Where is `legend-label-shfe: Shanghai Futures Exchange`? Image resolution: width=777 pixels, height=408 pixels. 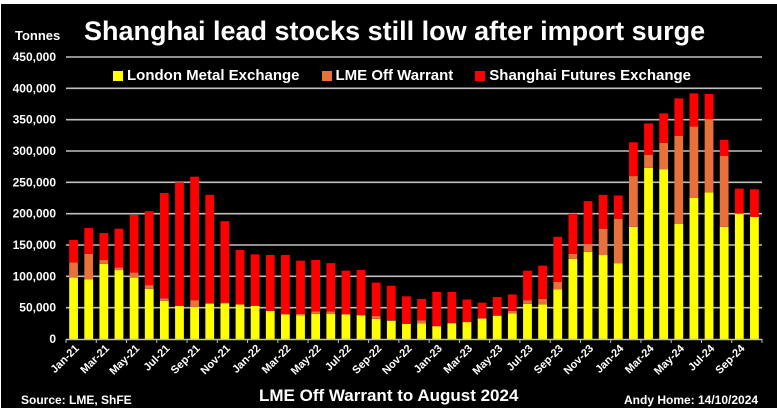 legend-label-shfe: Shanghai Futures Exchange is located at coordinates (590, 75).